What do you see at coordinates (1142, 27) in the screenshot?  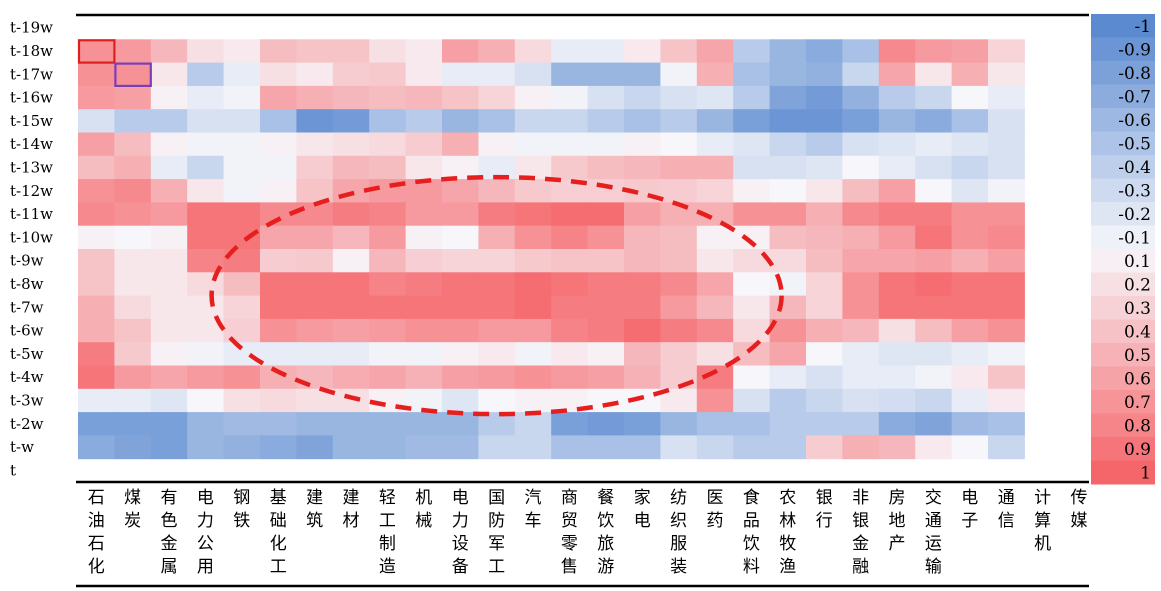 I see `colorbar-tick-label: -1` at bounding box center [1142, 27].